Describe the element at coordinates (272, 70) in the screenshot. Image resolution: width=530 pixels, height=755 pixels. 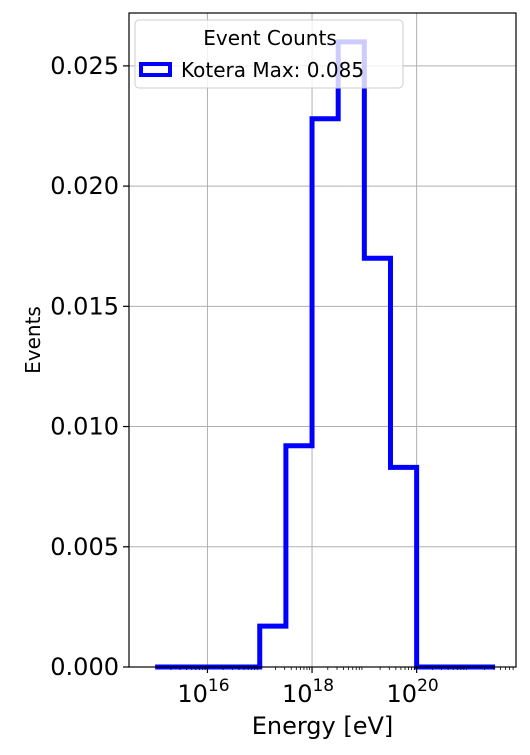
I see `legend-label: Kotera Max: 0.085` at that location.